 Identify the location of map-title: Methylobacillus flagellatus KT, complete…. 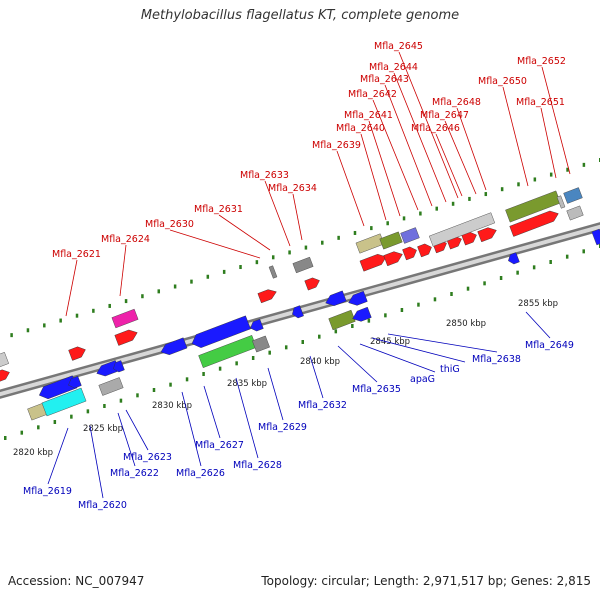
(300, 15).